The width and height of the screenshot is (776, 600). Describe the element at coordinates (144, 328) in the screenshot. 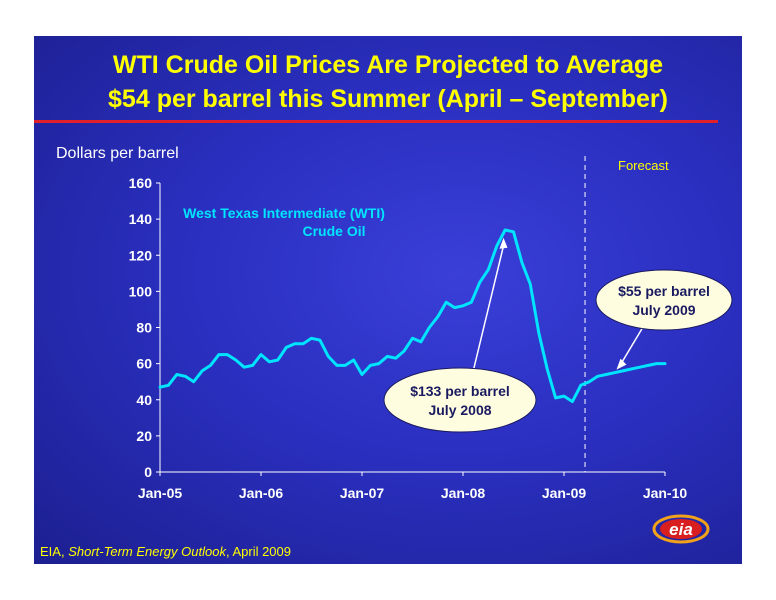

I see `y-tick-label: 80` at that location.